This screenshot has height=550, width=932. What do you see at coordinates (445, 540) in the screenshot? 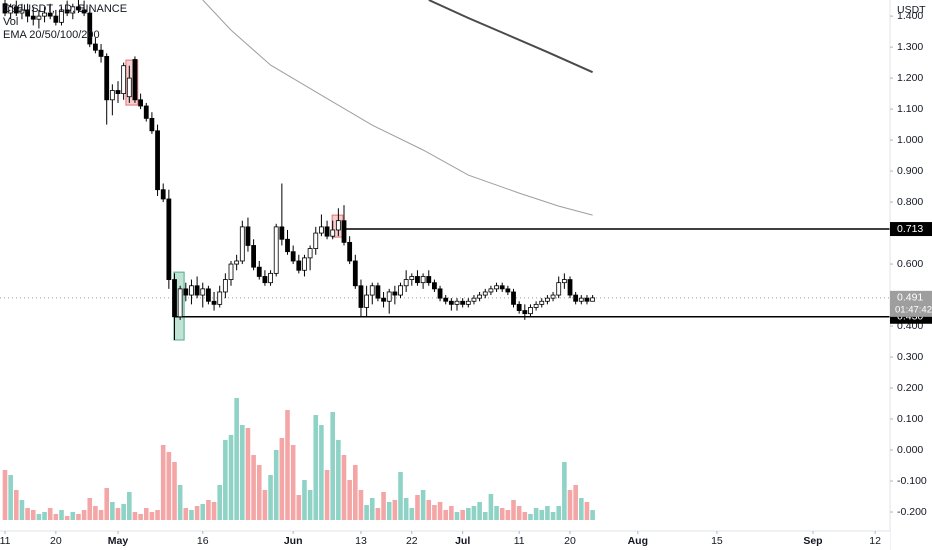
I see `time-axis` at bounding box center [445, 540].